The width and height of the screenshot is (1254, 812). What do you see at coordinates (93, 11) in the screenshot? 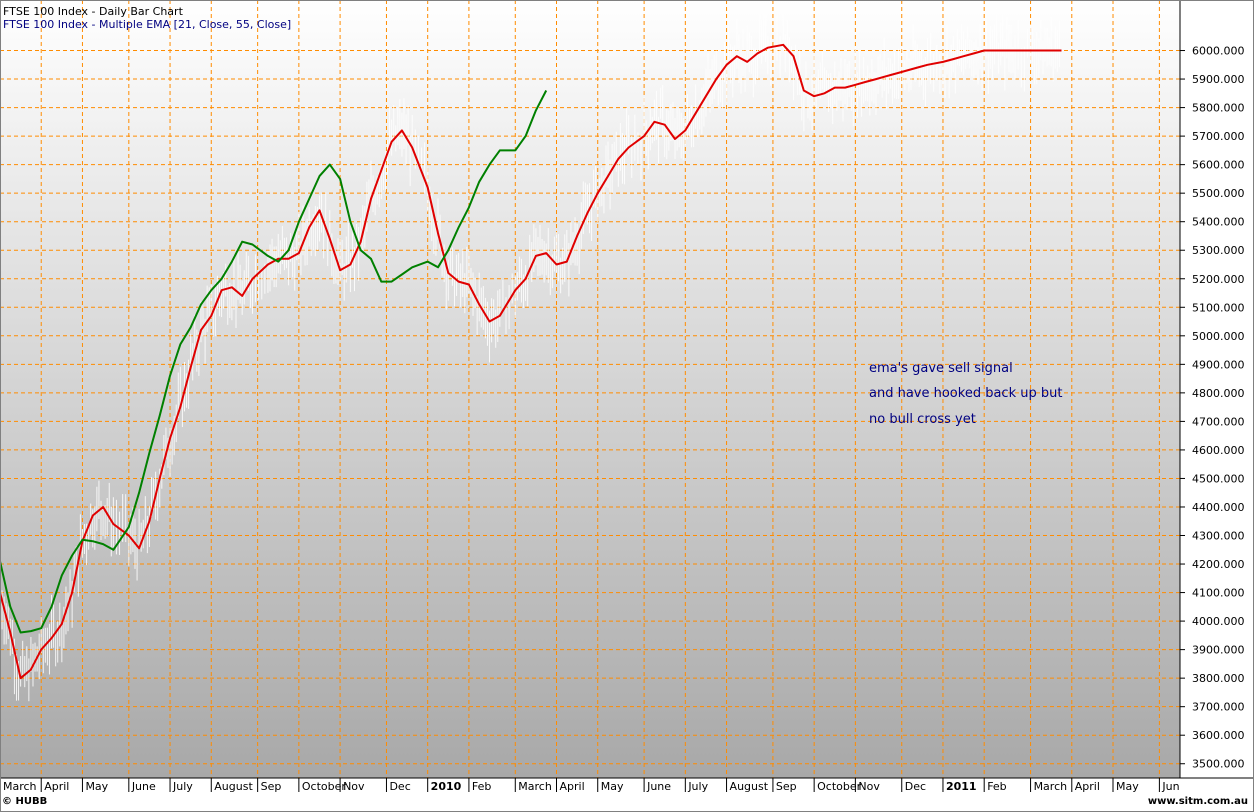
I see `chart-title: FTSE 100 Index - Daily Bar Chart` at bounding box center [93, 11].